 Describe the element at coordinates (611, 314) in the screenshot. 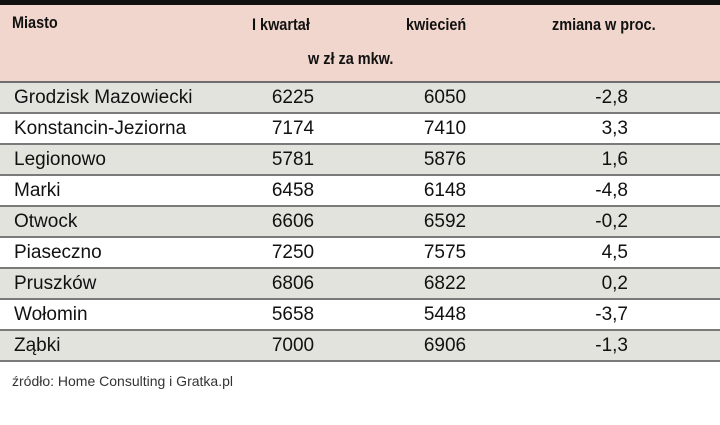

I see `cell-change: -3,7` at that location.